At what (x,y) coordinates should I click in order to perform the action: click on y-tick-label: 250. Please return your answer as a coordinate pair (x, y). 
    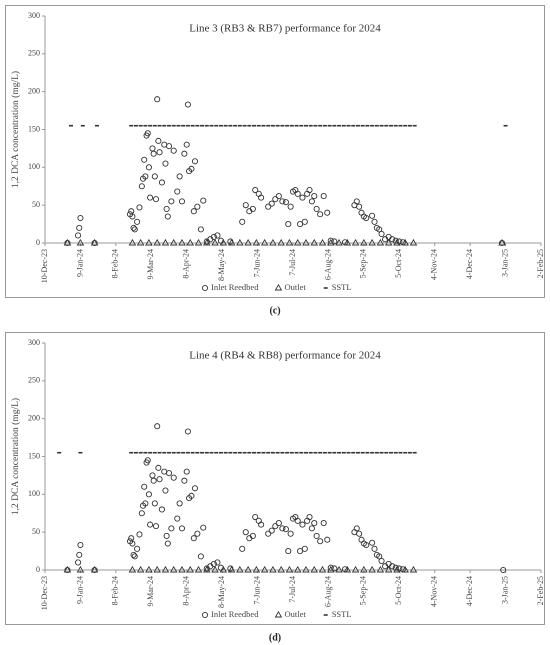
    Looking at the image, I should click on (34, 53).